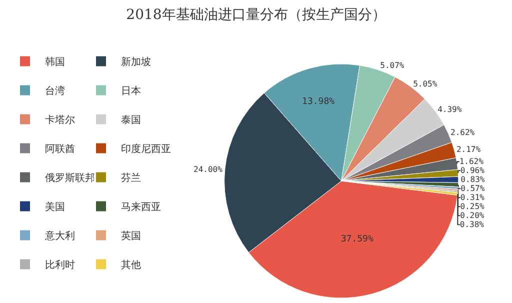 This screenshot has height=303, width=512. I want to click on legend-label: 阿联酋, so click(60, 149).